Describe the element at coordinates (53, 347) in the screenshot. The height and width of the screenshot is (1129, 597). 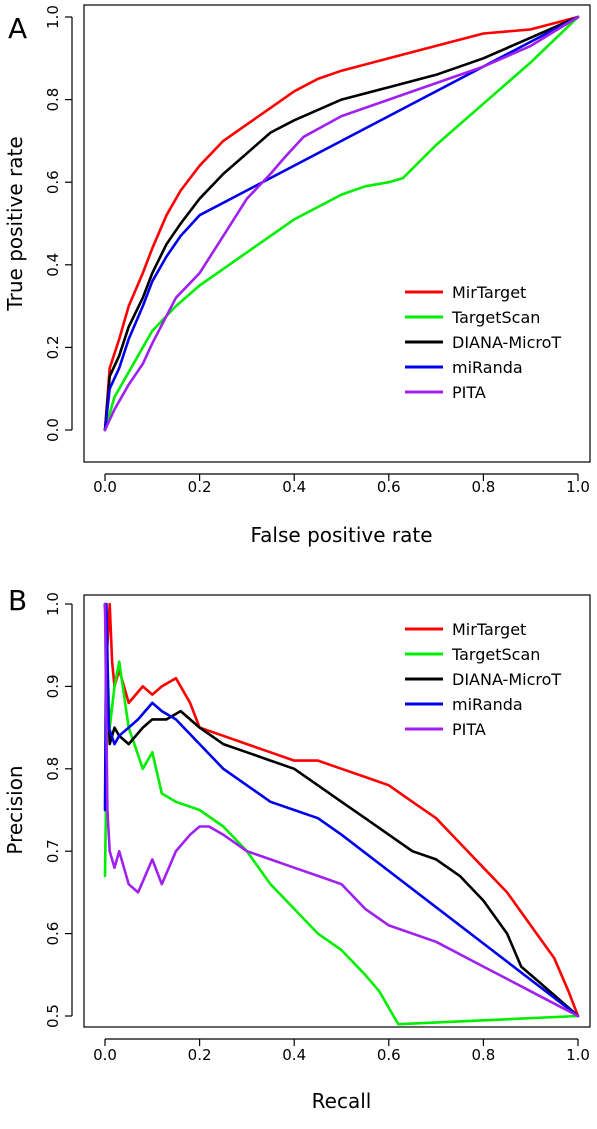
I see `y-tick-label: 0.2` at that location.